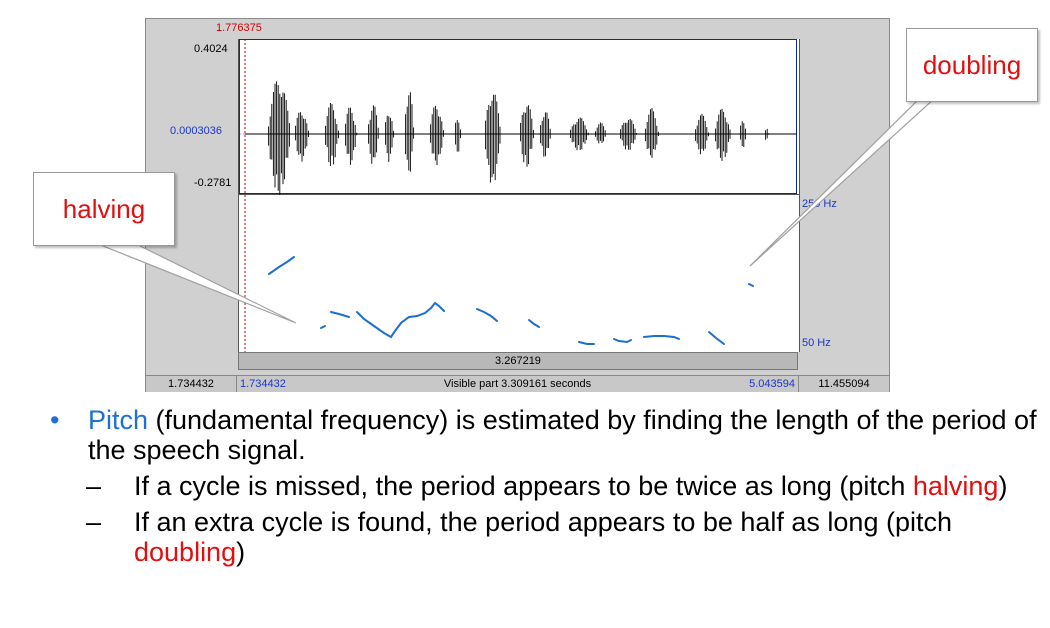  Describe the element at coordinates (511, 300) in the screenshot. I see `pitch-contour` at that location.